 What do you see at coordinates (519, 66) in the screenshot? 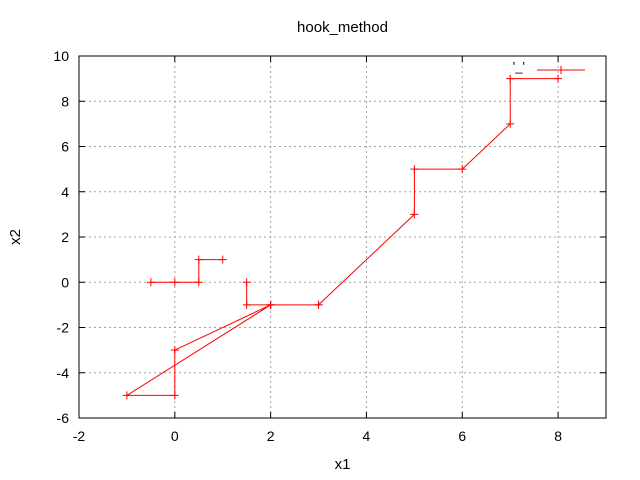
I see `legend-label: '_'` at bounding box center [519, 66].